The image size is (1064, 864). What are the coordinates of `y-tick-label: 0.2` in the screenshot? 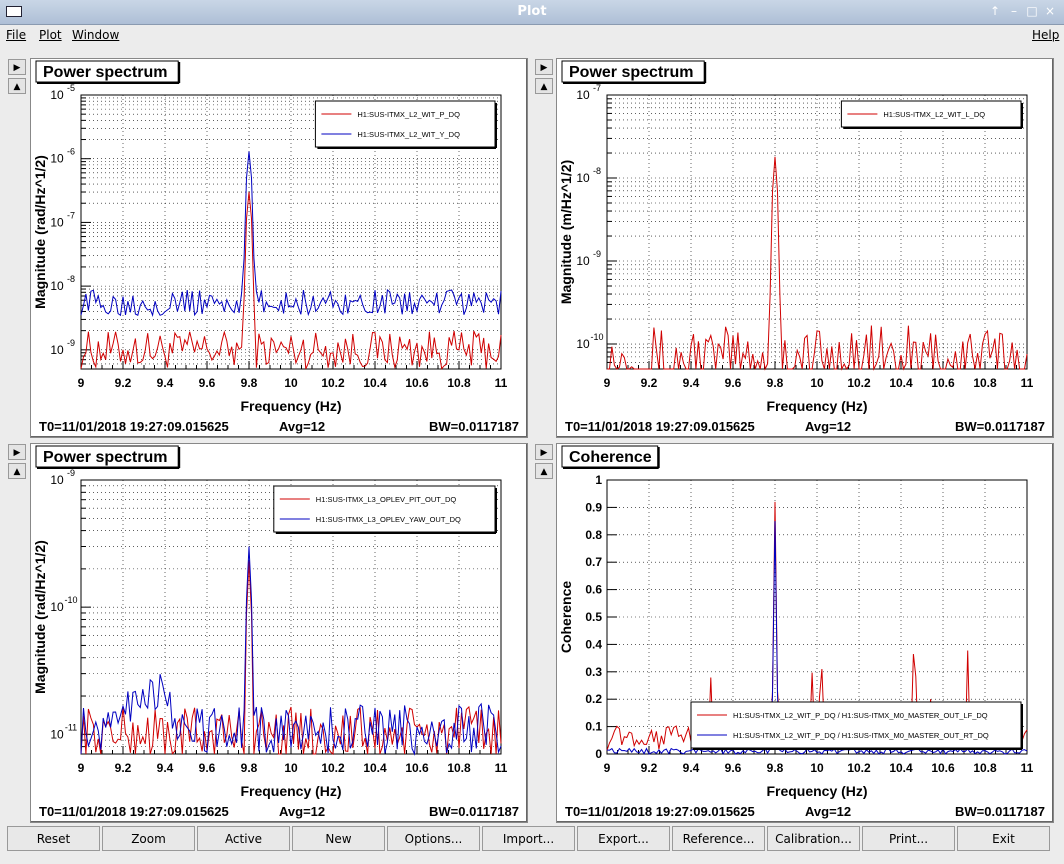 It's located at (593, 699).